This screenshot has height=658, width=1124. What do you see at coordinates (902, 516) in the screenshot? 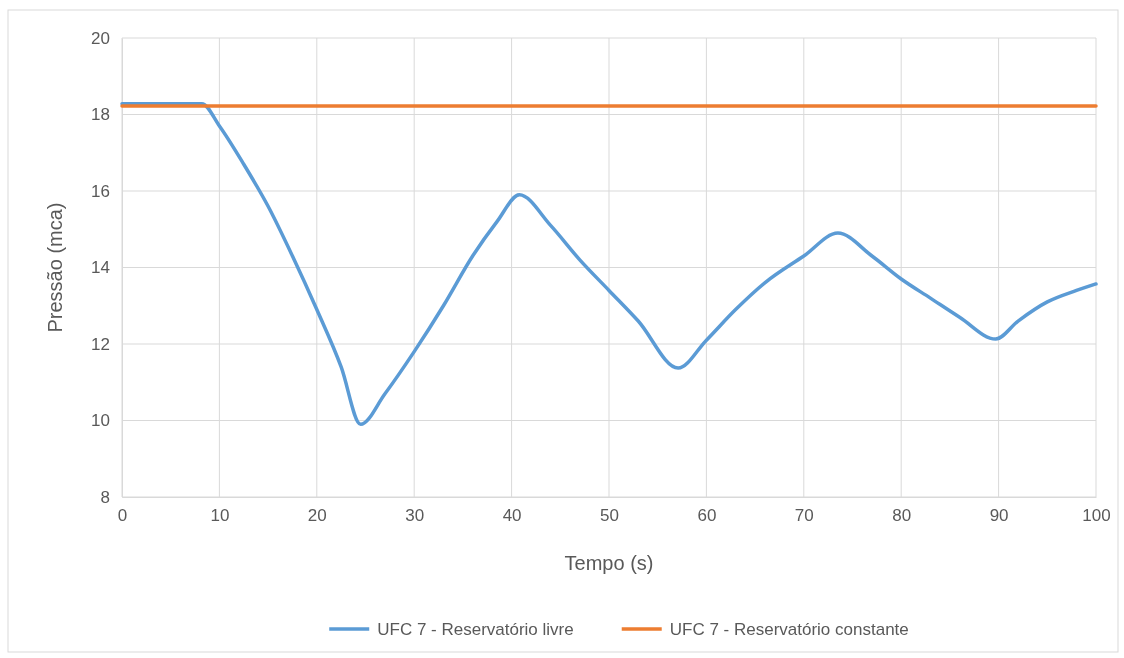
I see `x-tick-label: 80` at bounding box center [902, 516].